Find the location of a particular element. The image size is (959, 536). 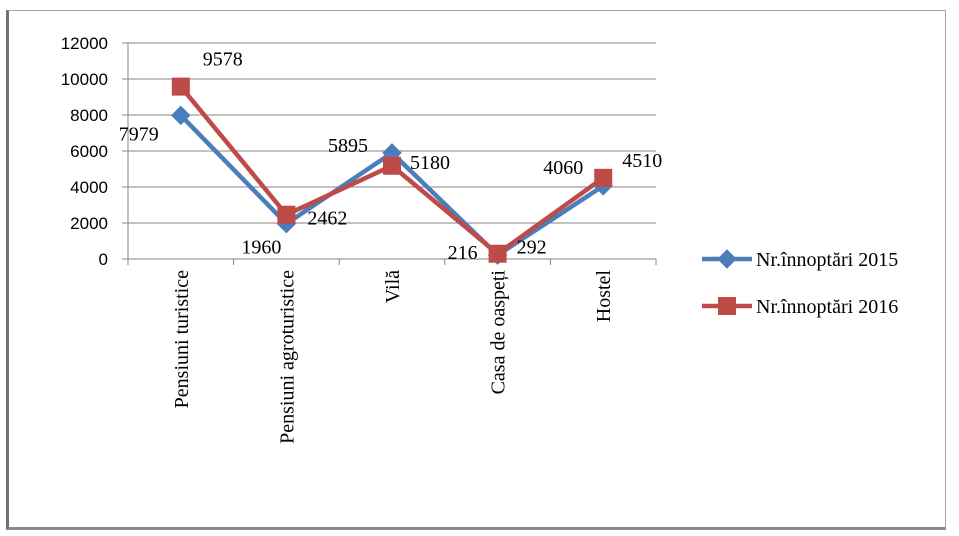

y-tick-label: 8000 is located at coordinates (89, 115).